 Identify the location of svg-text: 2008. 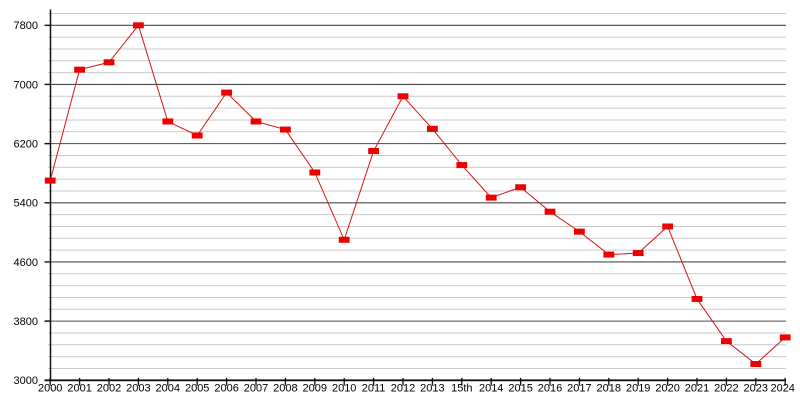
(285, 389).